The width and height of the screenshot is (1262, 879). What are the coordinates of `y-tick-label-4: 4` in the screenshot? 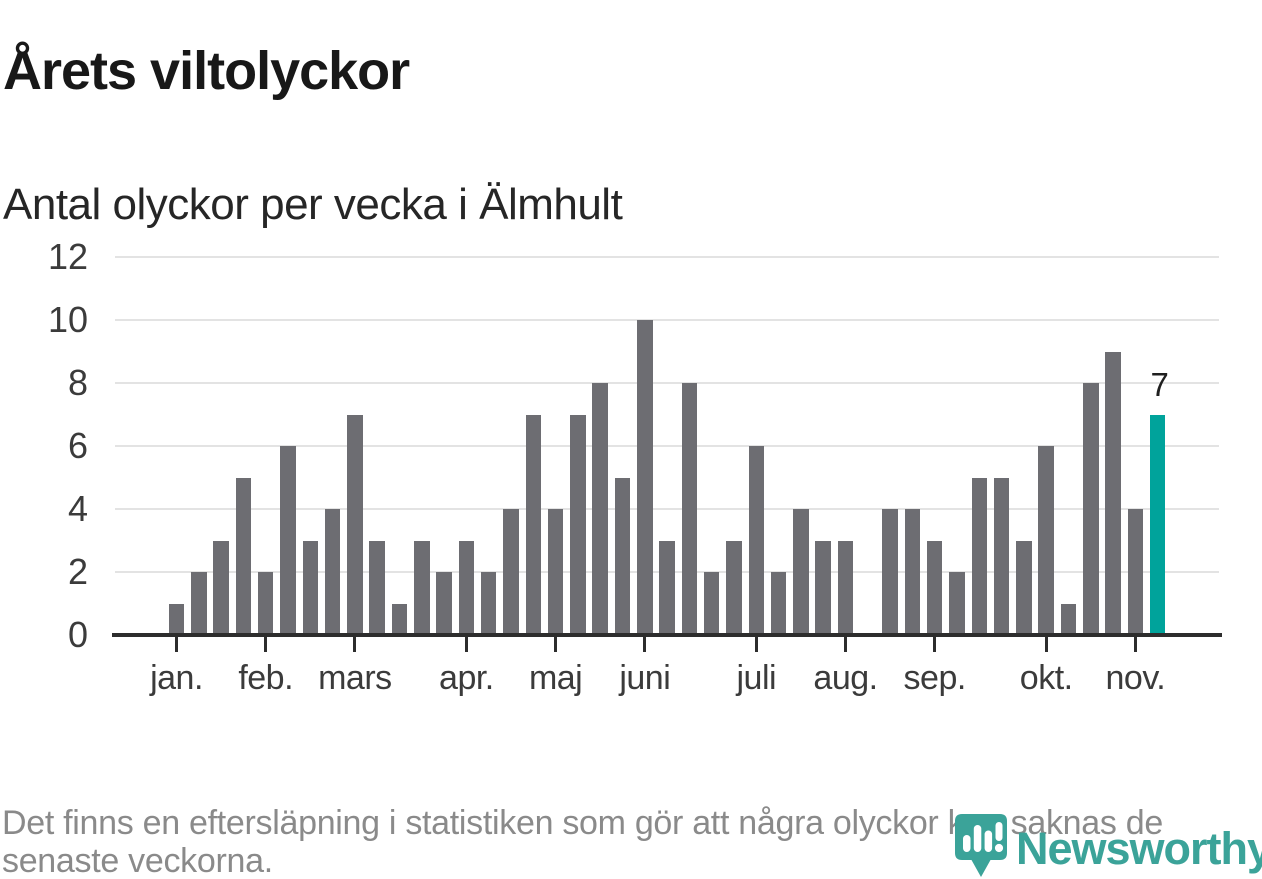 It's located at (77, 508).